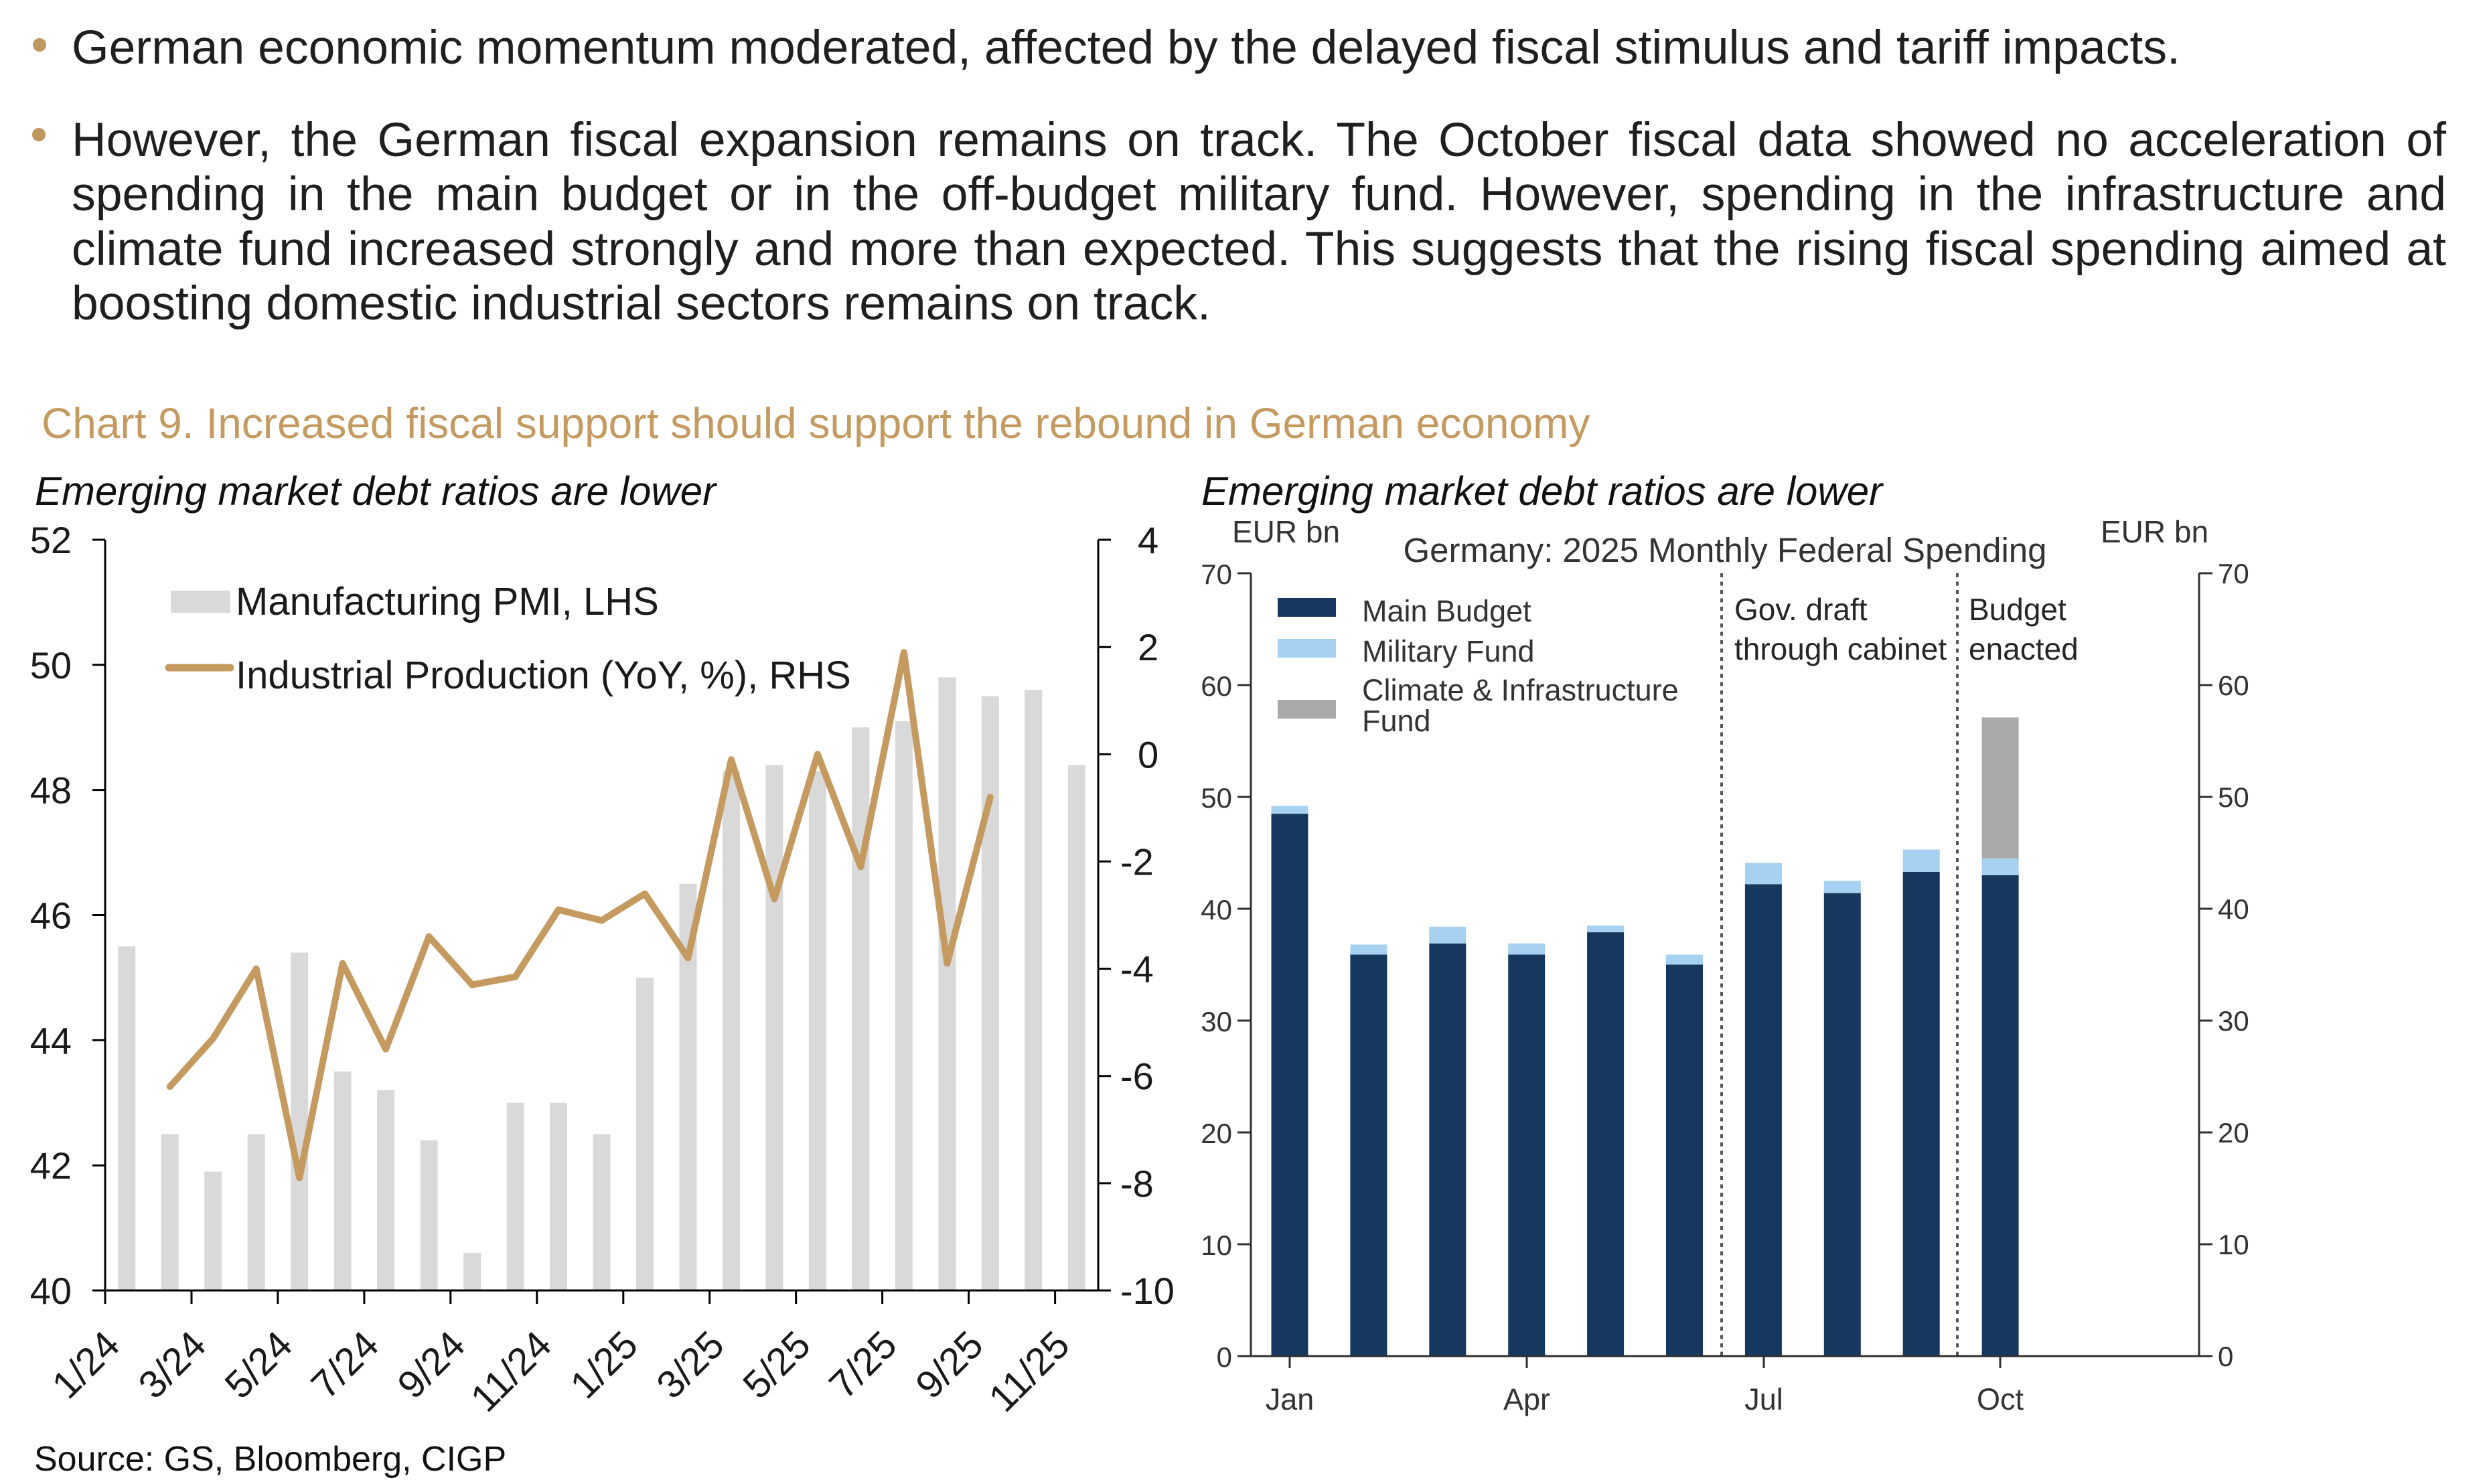 This screenshot has height=1484, width=2483. I want to click on svg-text: Manufacturing PMI, LHS, so click(448, 601).